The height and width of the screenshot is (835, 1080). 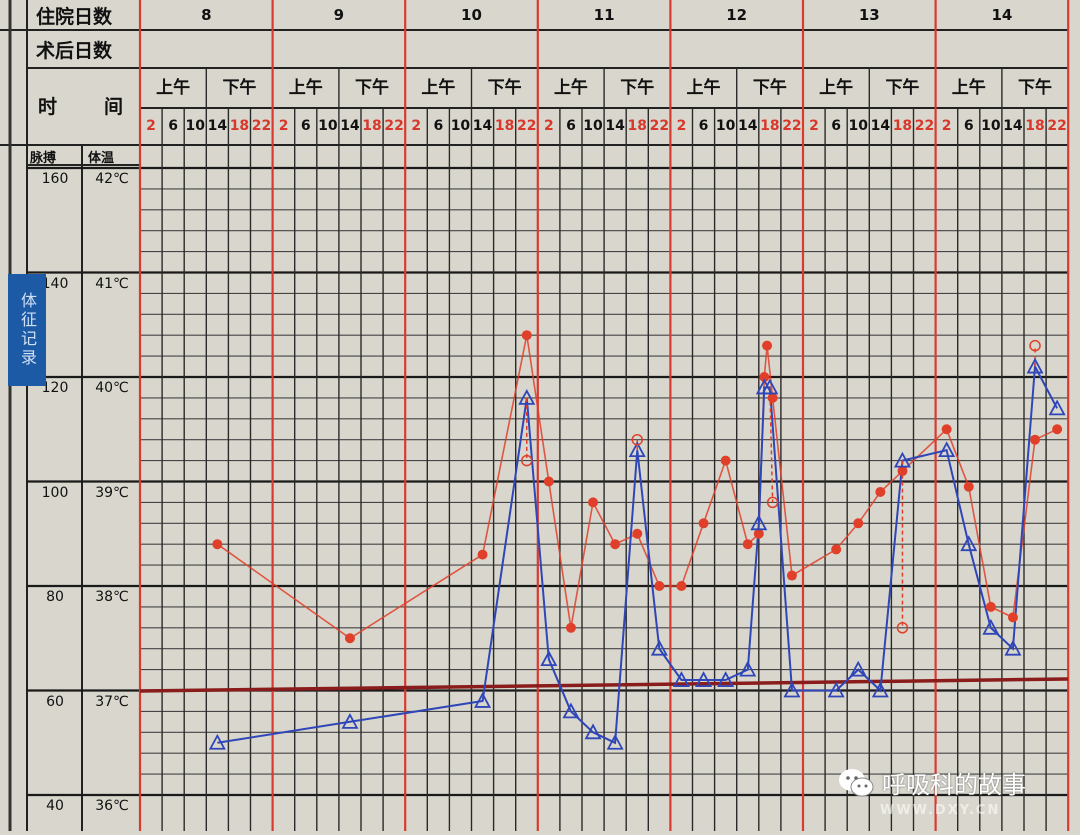 What do you see at coordinates (112, 806) in the screenshot?
I see `temp-tick-label: 36℃` at bounding box center [112, 806].